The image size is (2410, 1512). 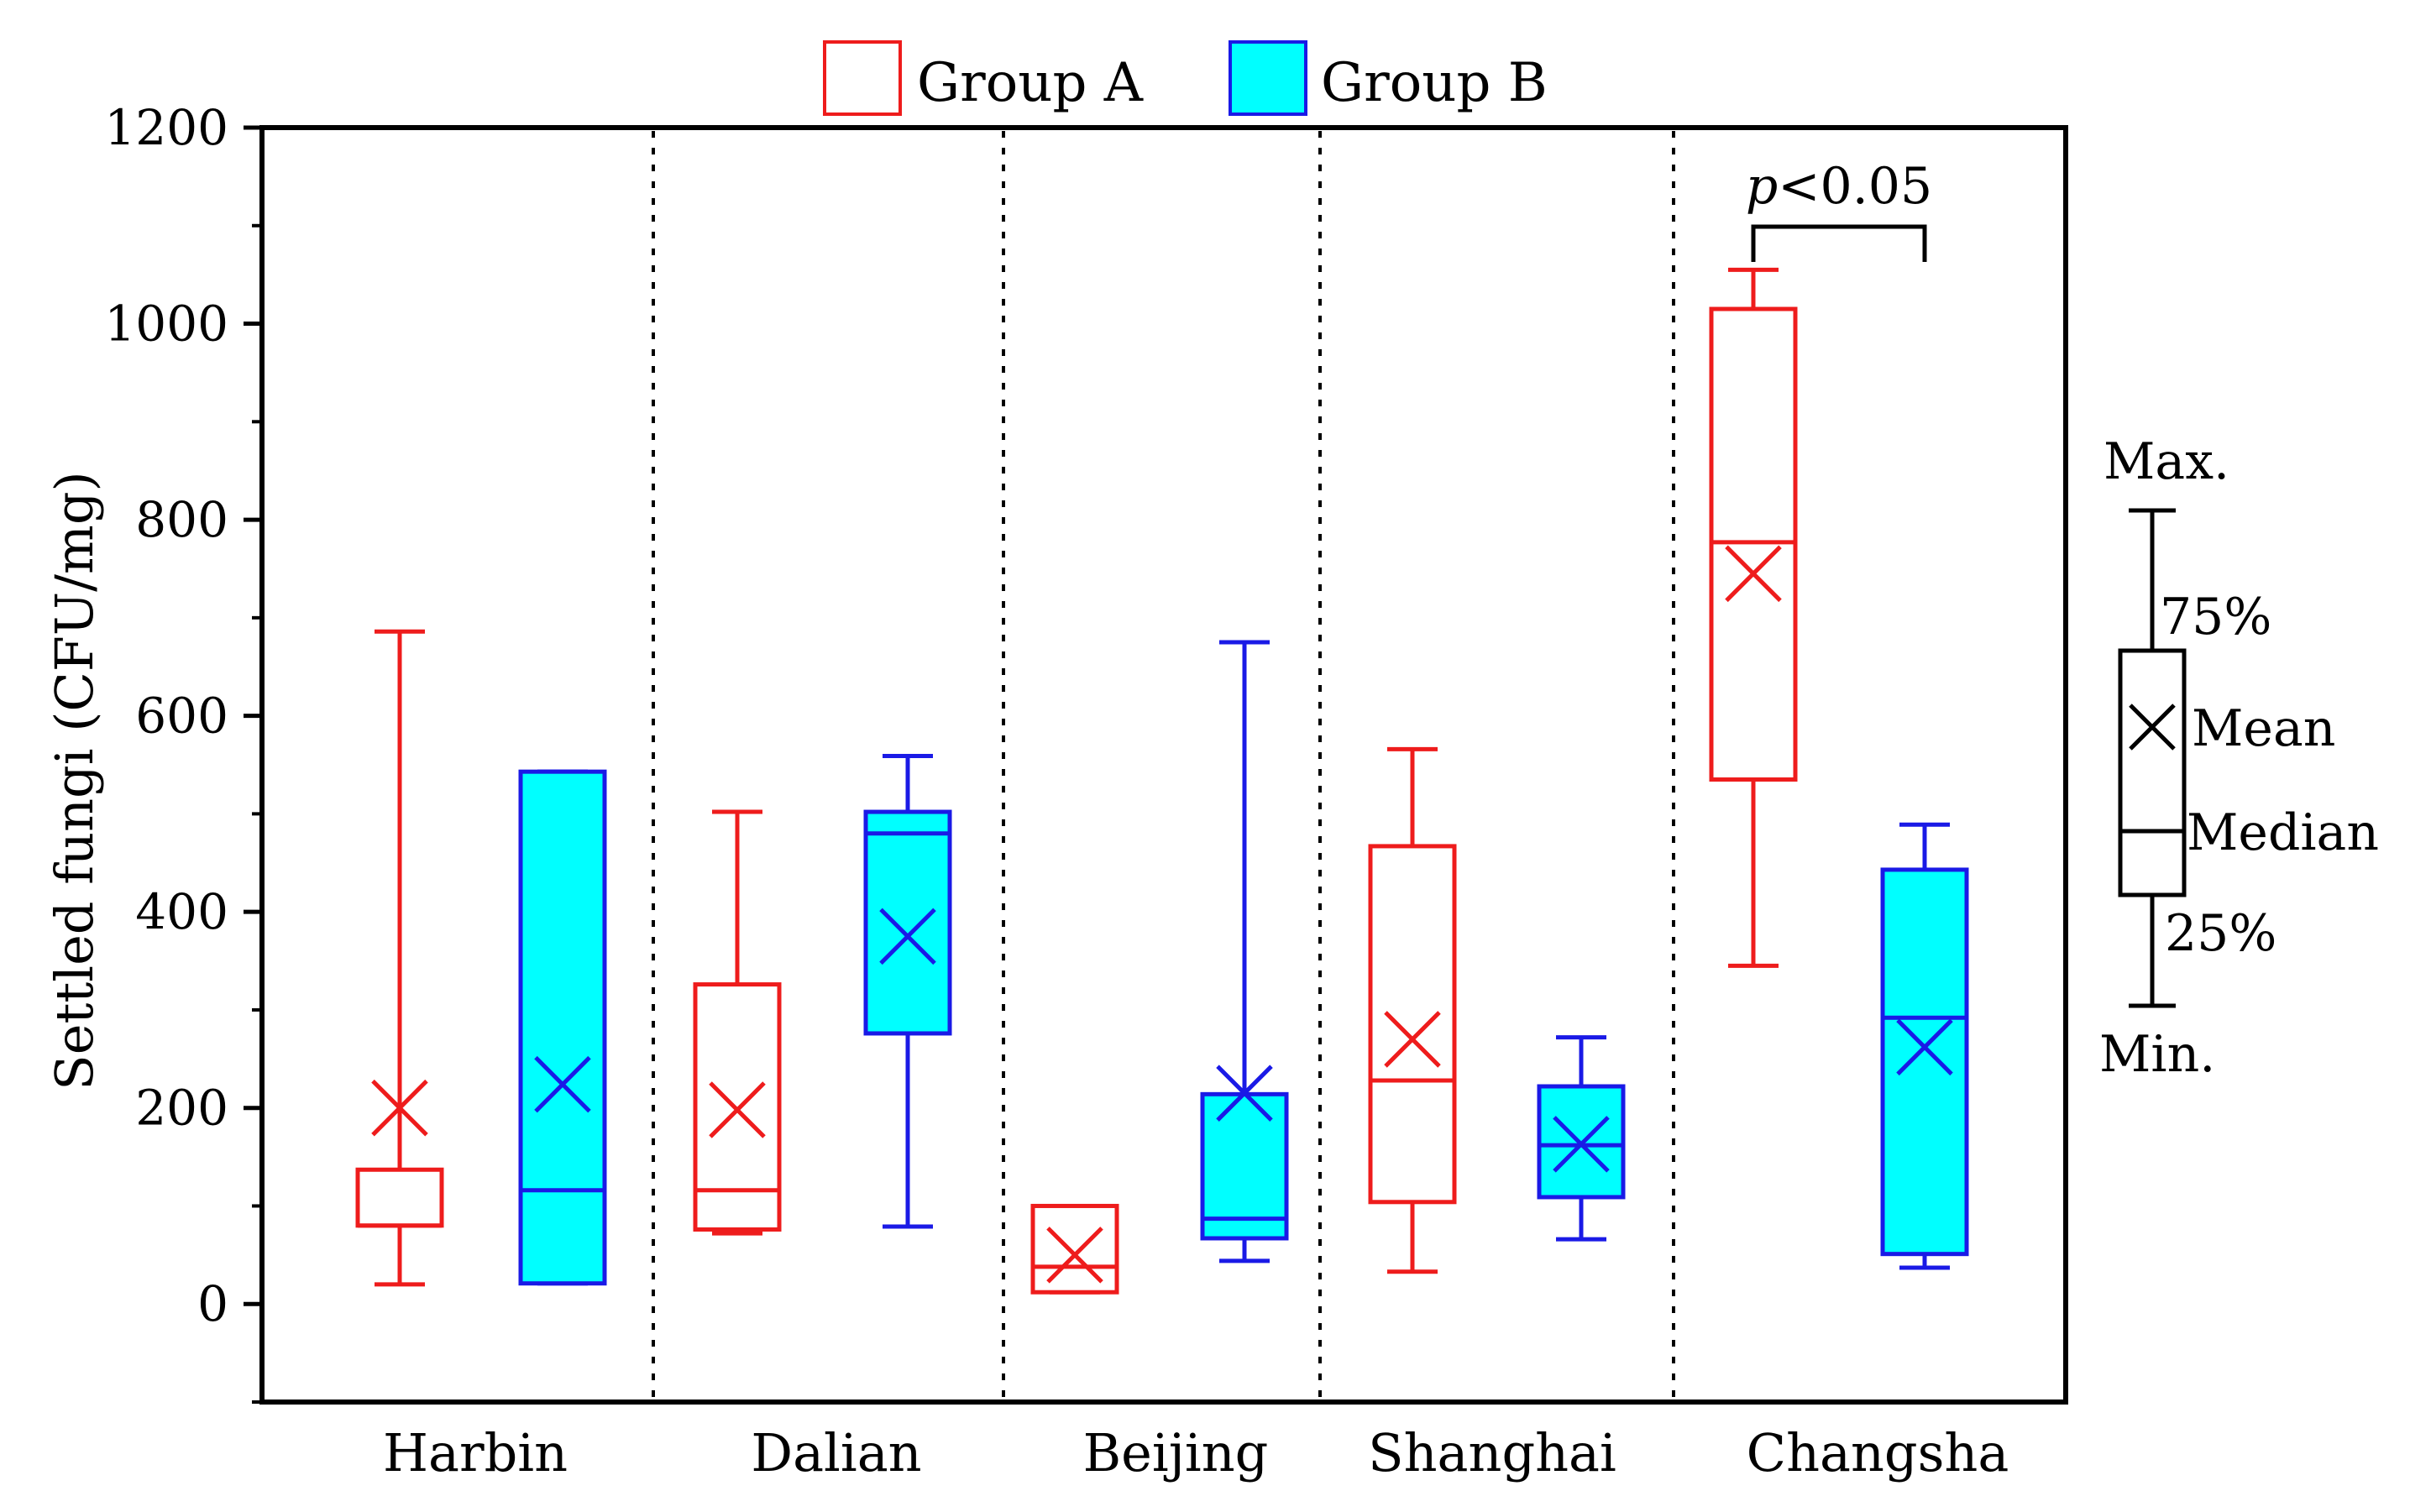 I want to click on box-beijing-group-a-box, so click(x=1074, y=1249).